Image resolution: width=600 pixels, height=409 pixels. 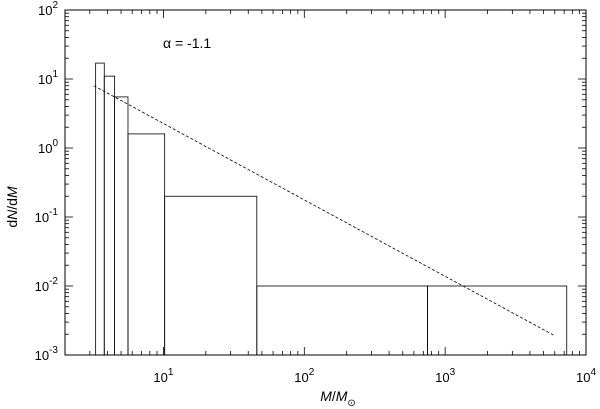 I want to click on y-axis-label: dN/dM, so click(x=12, y=207).